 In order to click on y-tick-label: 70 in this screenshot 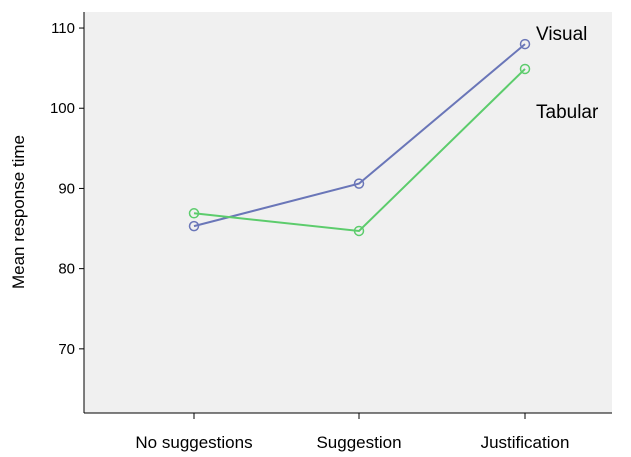, I will do `click(66, 349)`.